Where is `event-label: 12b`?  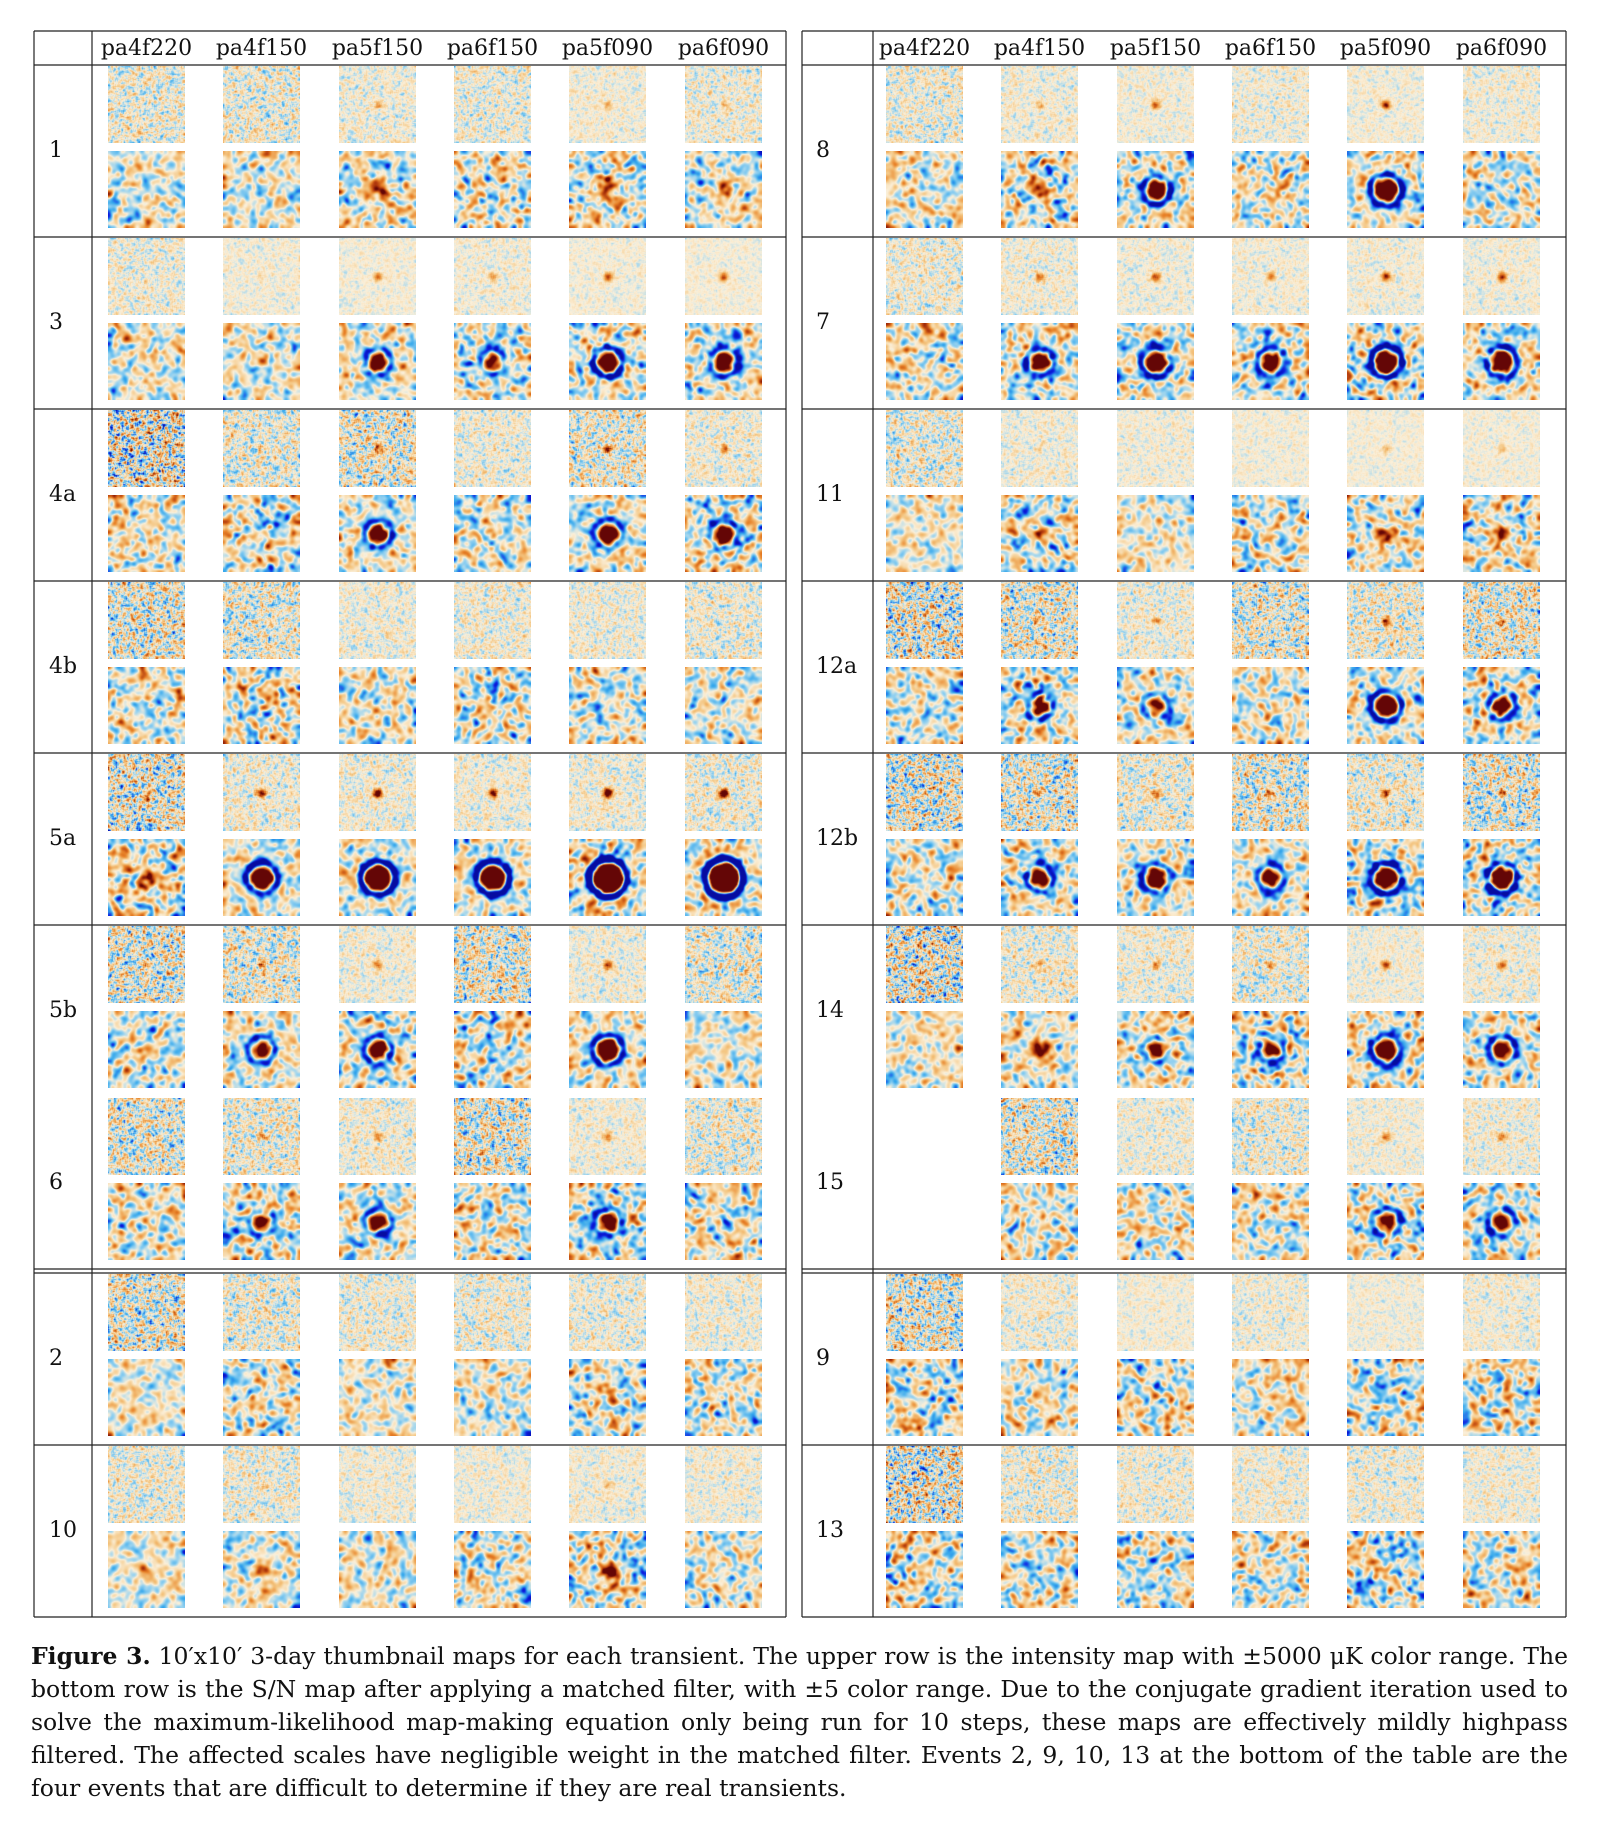 event-label: 12b is located at coordinates (837, 838).